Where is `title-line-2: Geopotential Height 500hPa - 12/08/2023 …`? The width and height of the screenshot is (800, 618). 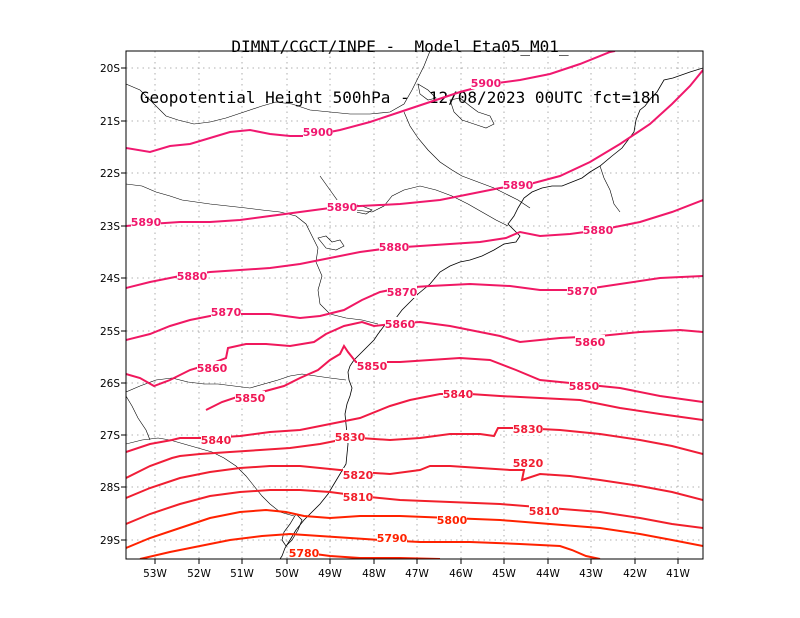
title-line-2: Geopotential Height 500hPa - 12/08/2023 … is located at coordinates (400, 97).